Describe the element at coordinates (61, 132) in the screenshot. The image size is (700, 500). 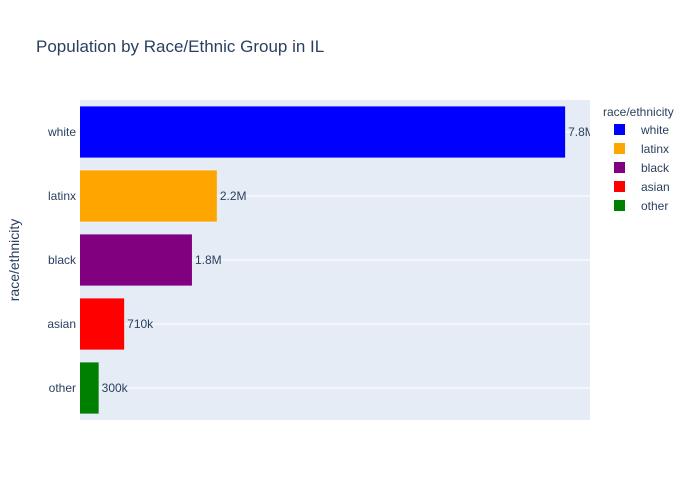
I see `y-tick-white: white` at that location.